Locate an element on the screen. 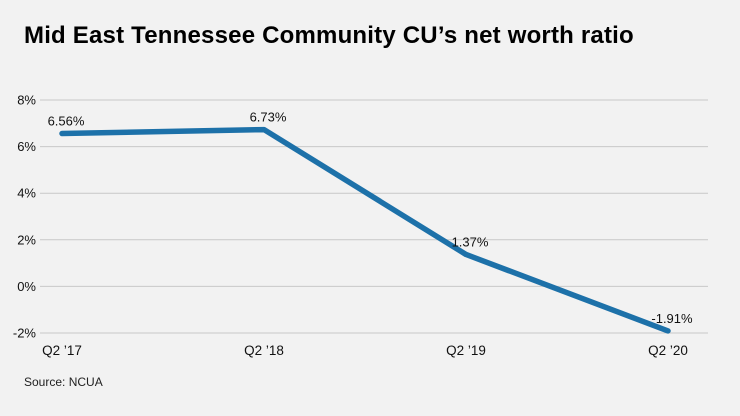 The image size is (740, 416). data-point-label: 1.37% is located at coordinates (470, 241).